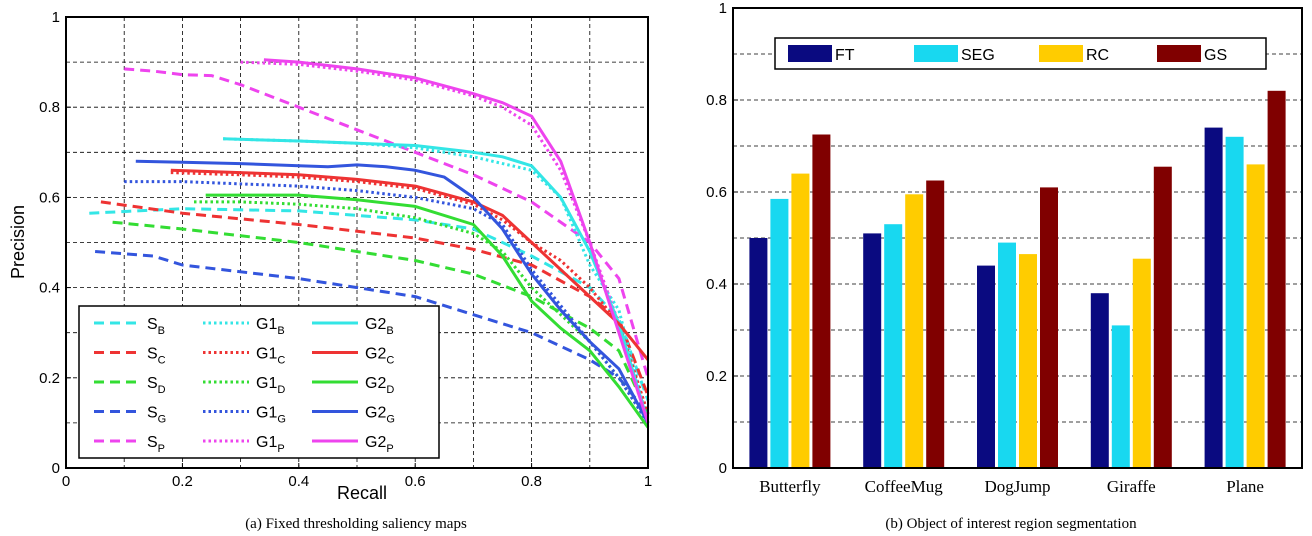 The width and height of the screenshot is (1312, 536). What do you see at coordinates (779, 333) in the screenshot?
I see `bar-seg-butterfly` at bounding box center [779, 333].